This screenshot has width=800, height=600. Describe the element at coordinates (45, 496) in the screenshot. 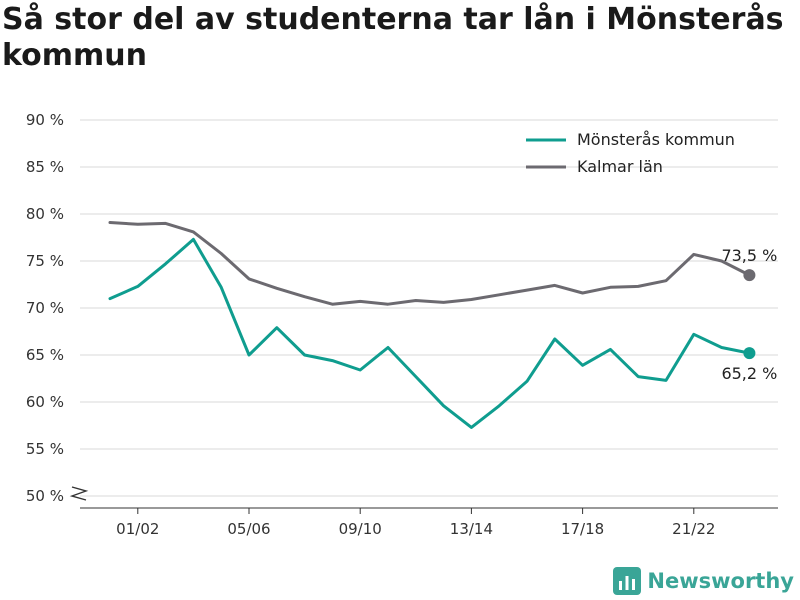

I see `y-tick-label: 50 %` at that location.